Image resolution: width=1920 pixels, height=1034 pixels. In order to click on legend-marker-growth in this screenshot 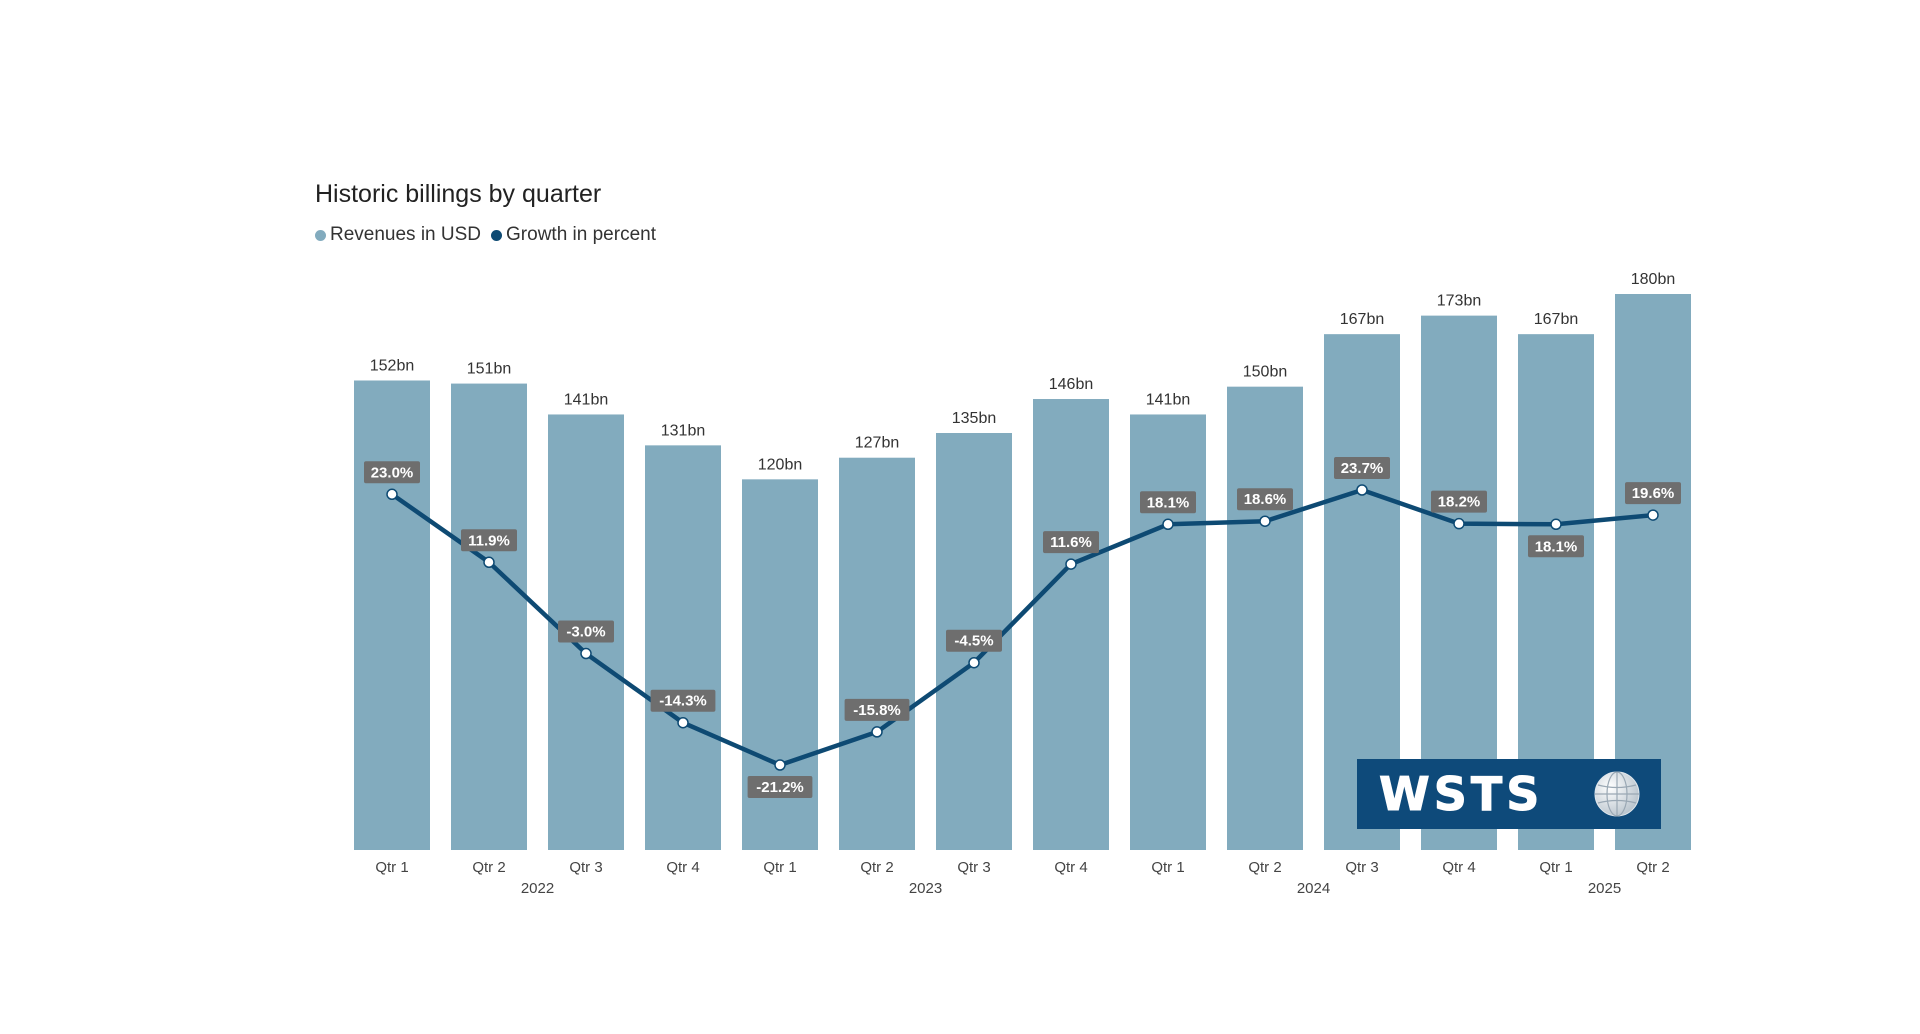, I will do `click(497, 235)`.